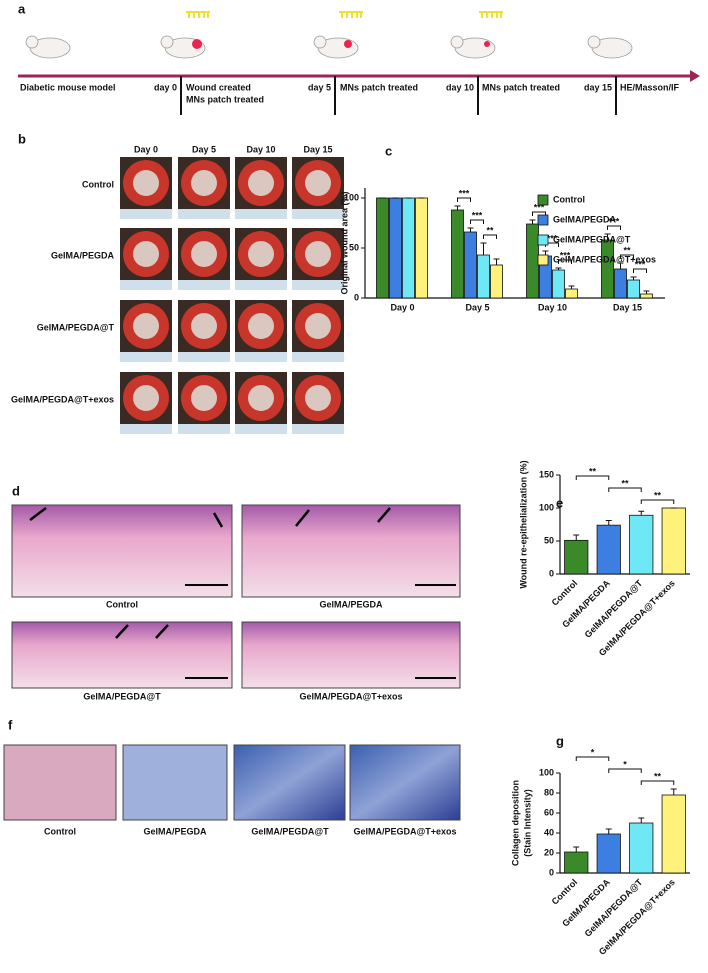 The height and width of the screenshot is (973, 708). What do you see at coordinates (260, 149) in the screenshot?
I see `column-label: Day 10` at bounding box center [260, 149].